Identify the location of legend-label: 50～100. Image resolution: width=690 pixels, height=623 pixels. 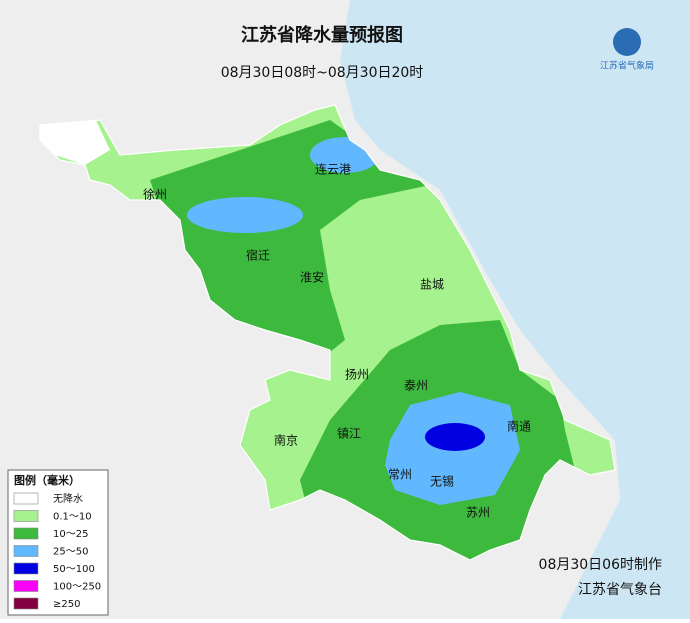
(74, 569).